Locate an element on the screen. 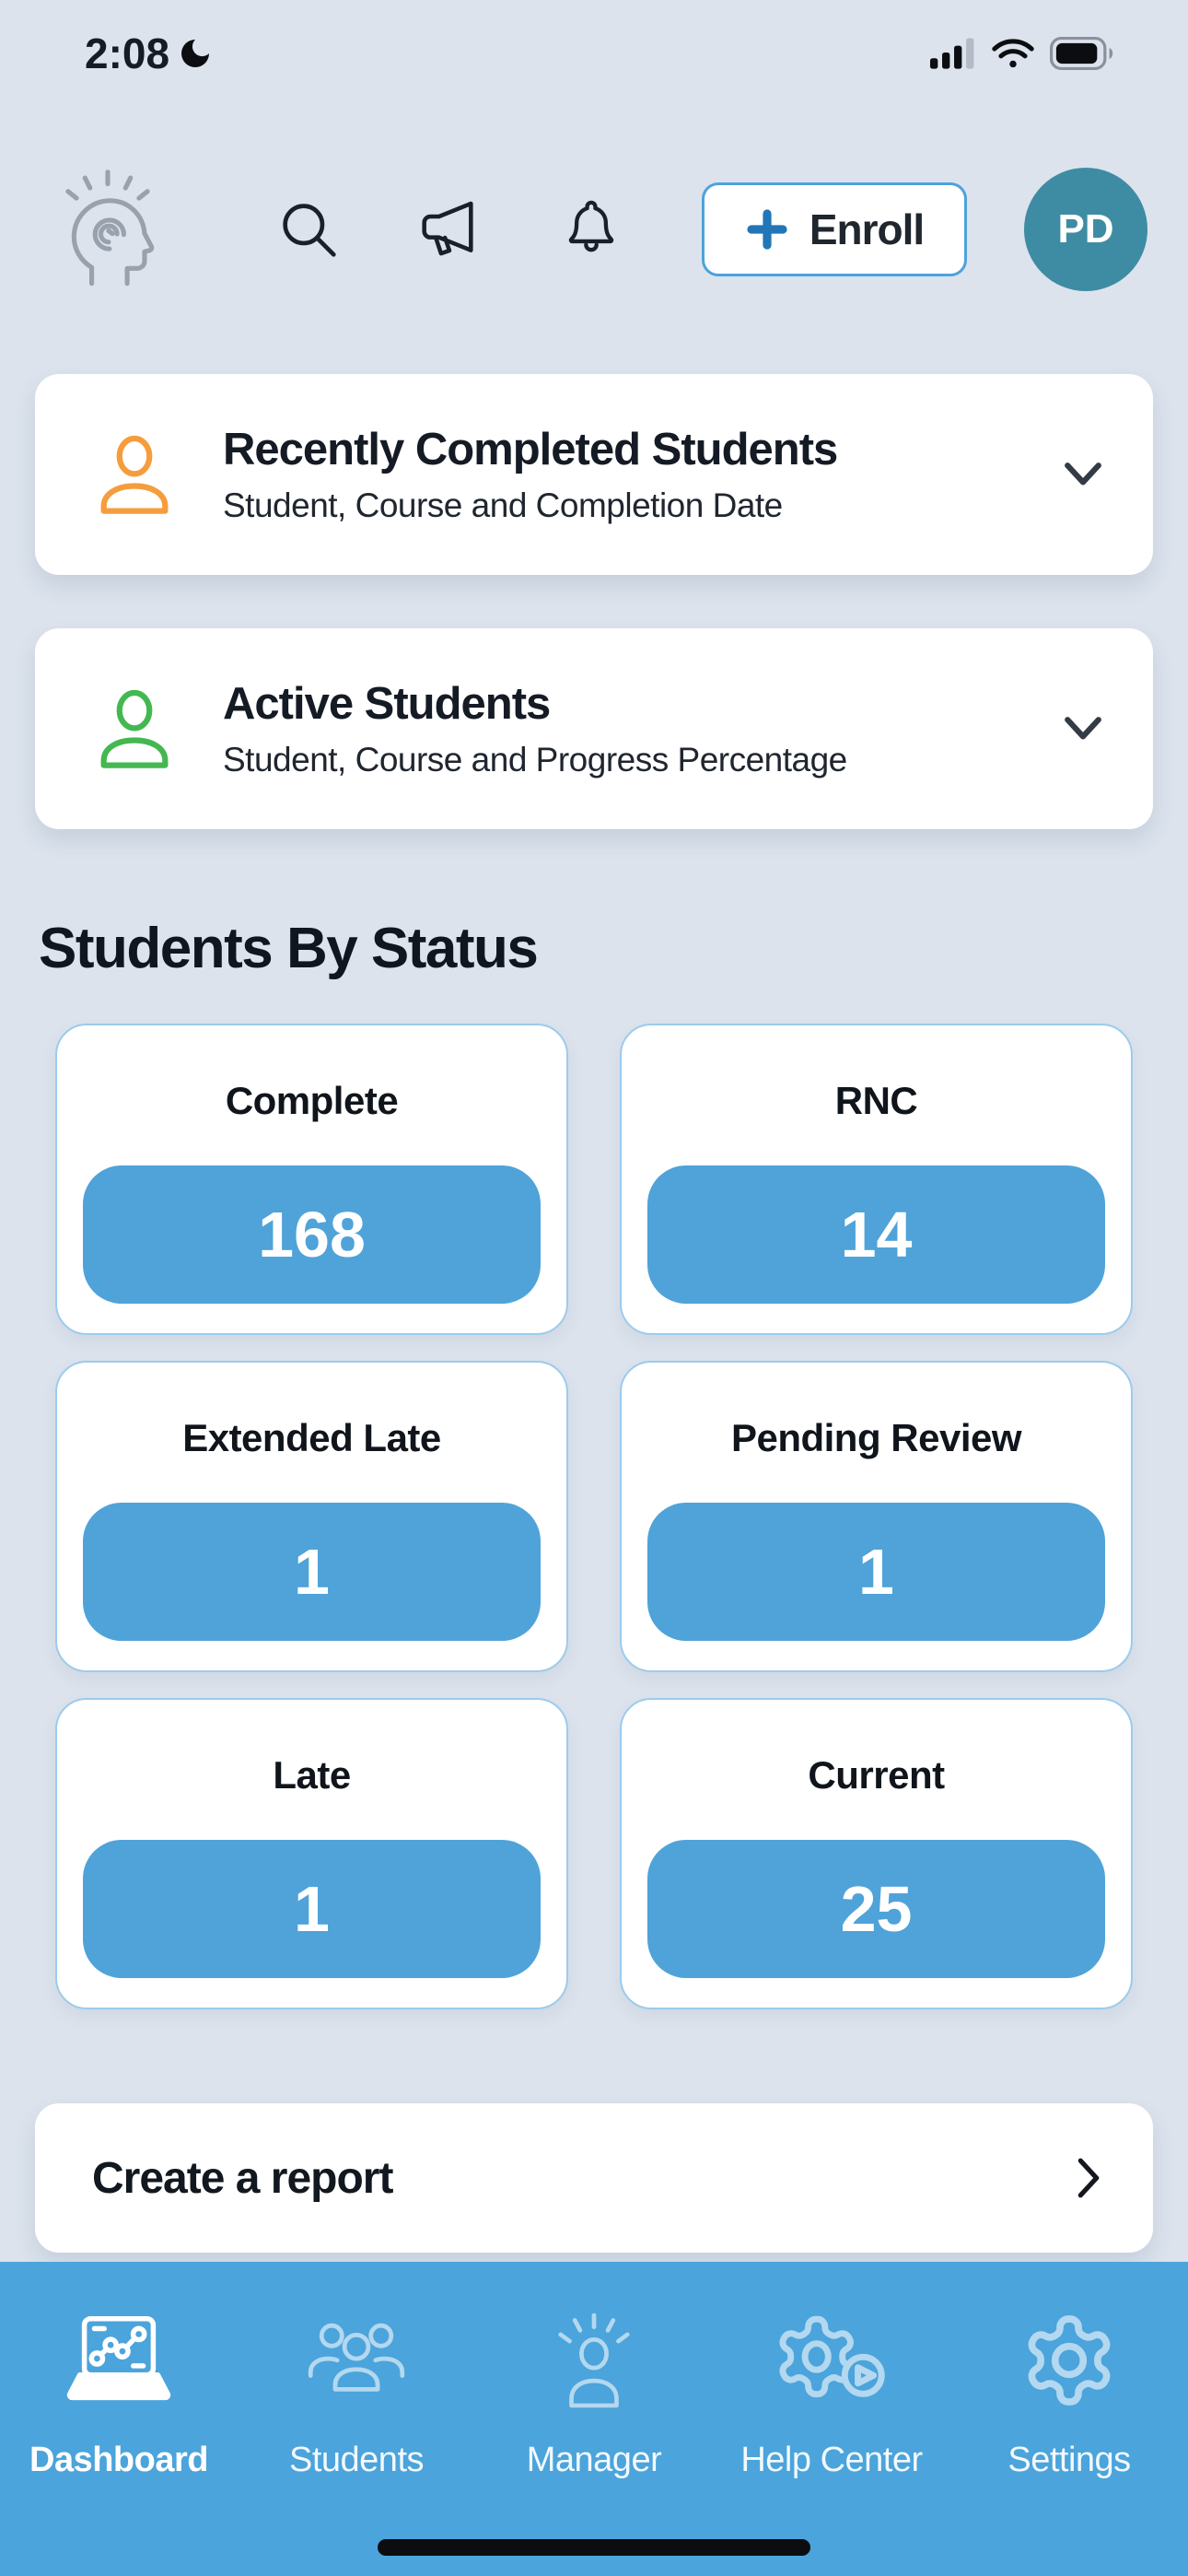 This screenshot has width=1188, height=2576. nav-item-settings: Settings is located at coordinates (1069, 2439).